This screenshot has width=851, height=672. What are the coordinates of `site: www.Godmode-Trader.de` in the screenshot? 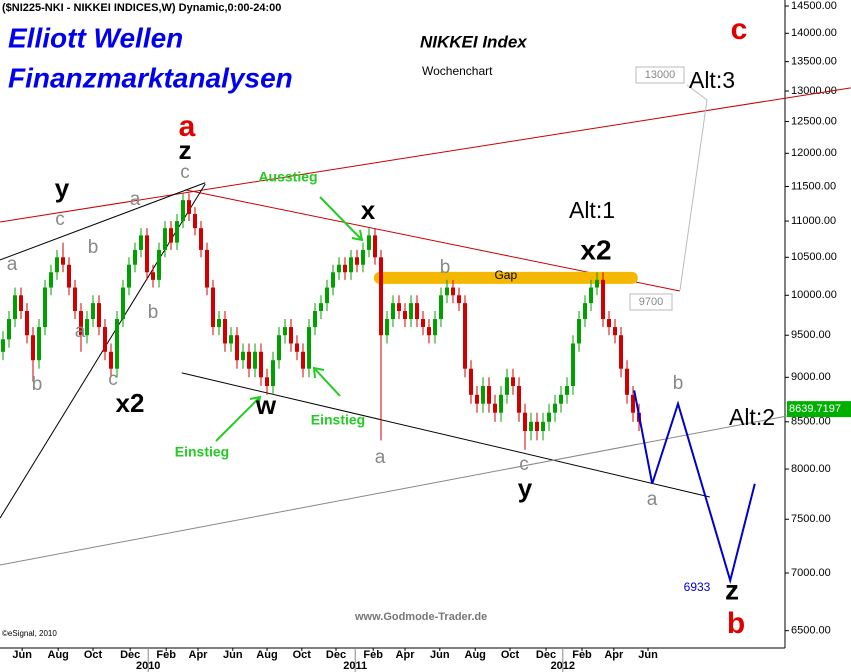 It's located at (420, 617).